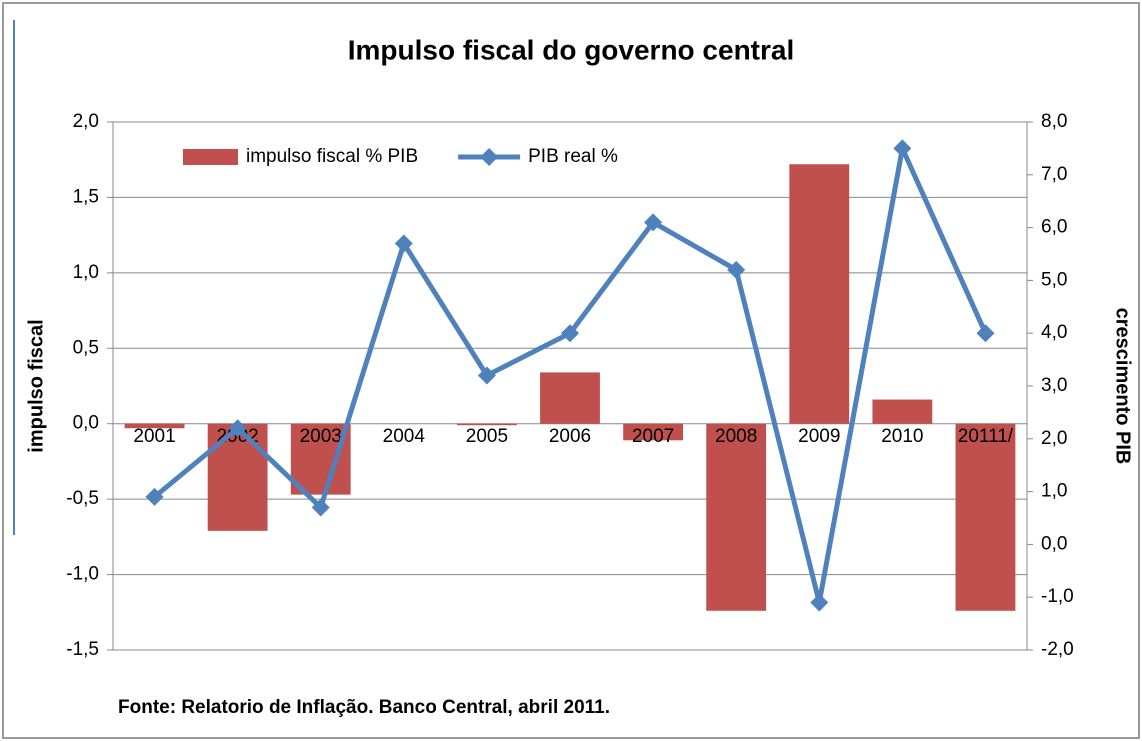  What do you see at coordinates (1054, 332) in the screenshot?
I see `y2-tick-label: 4,0` at bounding box center [1054, 332].